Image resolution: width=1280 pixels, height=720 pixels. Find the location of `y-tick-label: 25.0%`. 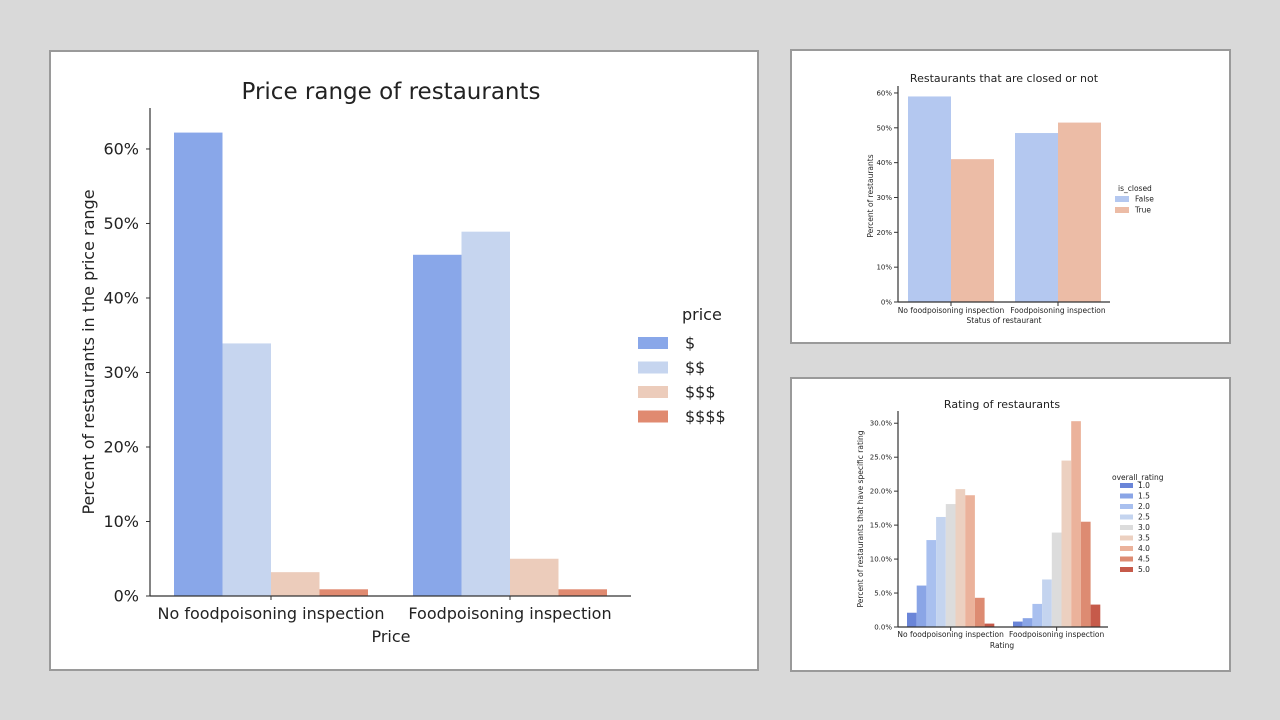

y-tick-label: 25.0% is located at coordinates (881, 458).